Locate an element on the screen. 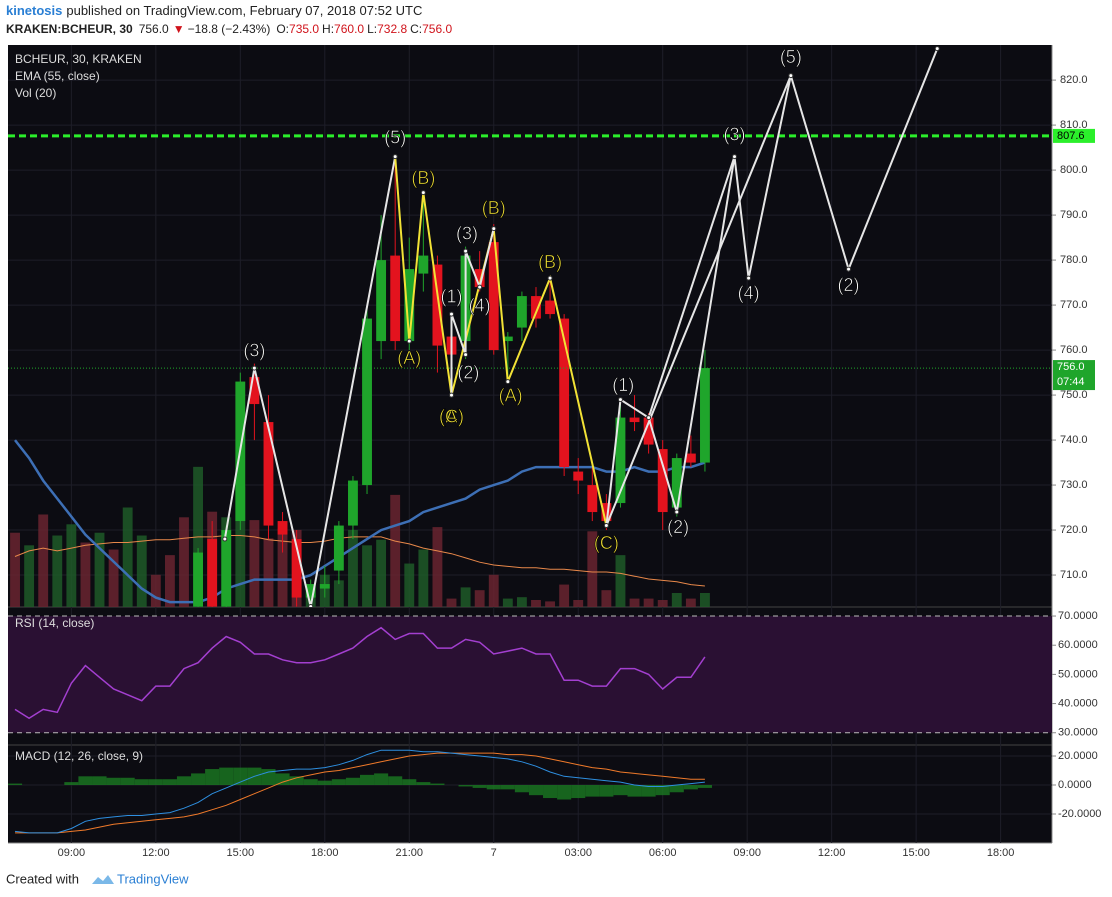 The width and height of the screenshot is (1112, 897). wave-label: (4) is located at coordinates (480, 306).